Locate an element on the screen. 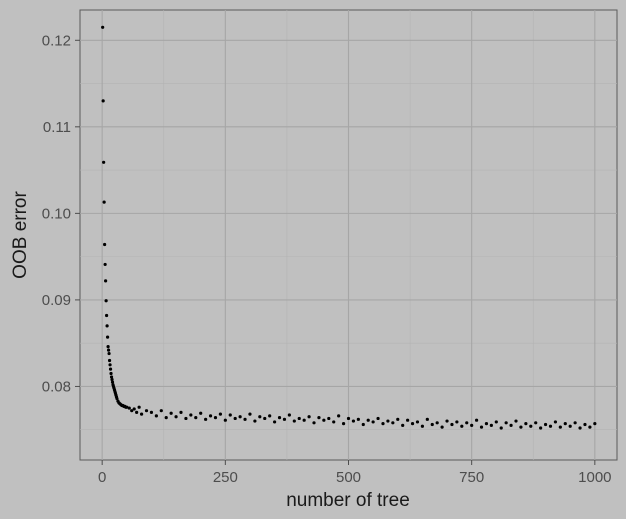  x-tick-label-4: 1000 is located at coordinates (594, 477).